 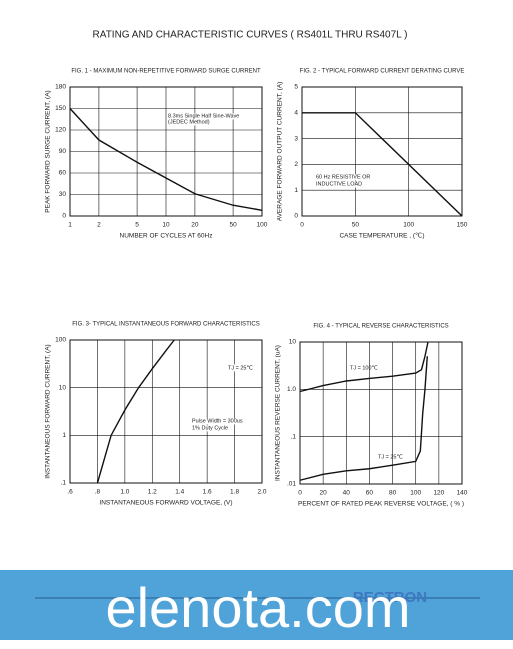 What do you see at coordinates (60, 130) in the screenshot?
I see `y-tick-label: 120` at bounding box center [60, 130].